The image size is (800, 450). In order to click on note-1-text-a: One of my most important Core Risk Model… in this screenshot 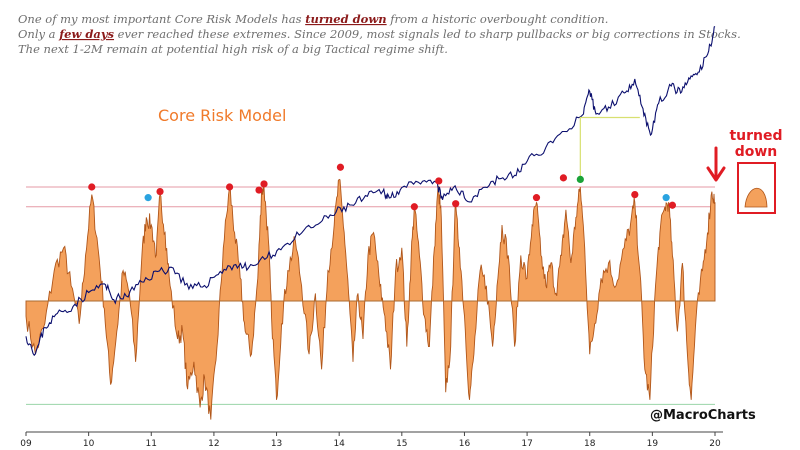, I will do `click(161, 19)`.